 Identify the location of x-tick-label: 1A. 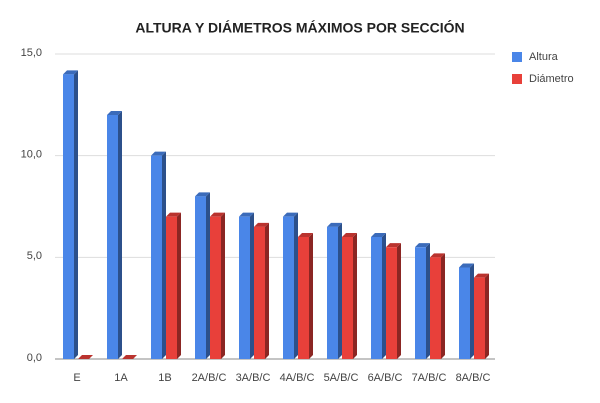
(121, 378).